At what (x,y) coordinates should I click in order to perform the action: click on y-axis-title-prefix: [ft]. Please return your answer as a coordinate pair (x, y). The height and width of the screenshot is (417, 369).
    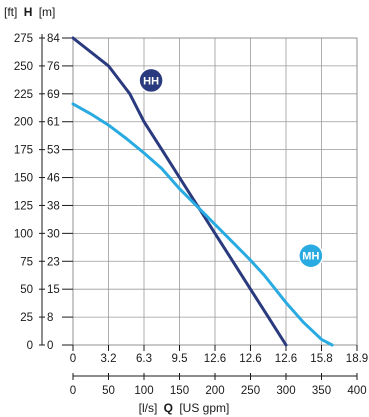
    Looking at the image, I should click on (10, 12).